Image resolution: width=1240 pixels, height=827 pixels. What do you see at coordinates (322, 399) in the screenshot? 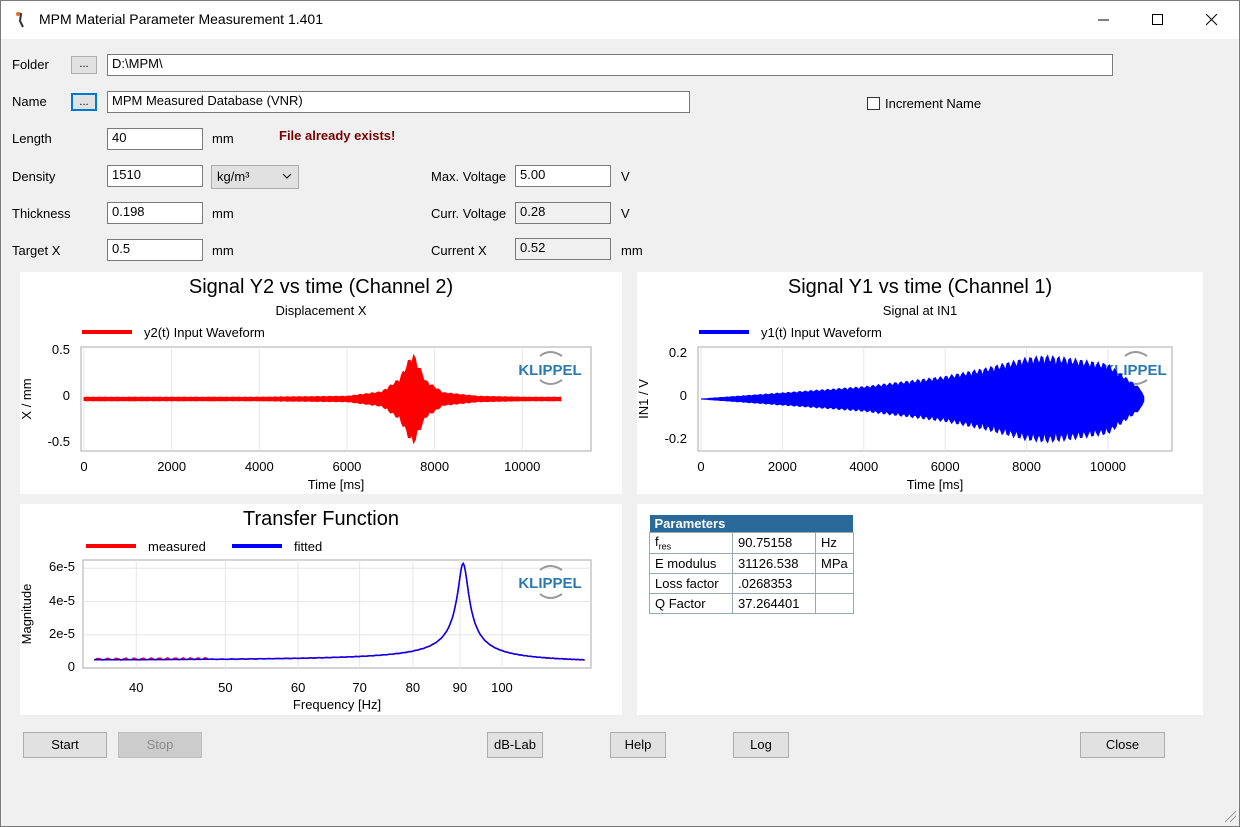
I see `chart-y2-series-line` at bounding box center [322, 399].